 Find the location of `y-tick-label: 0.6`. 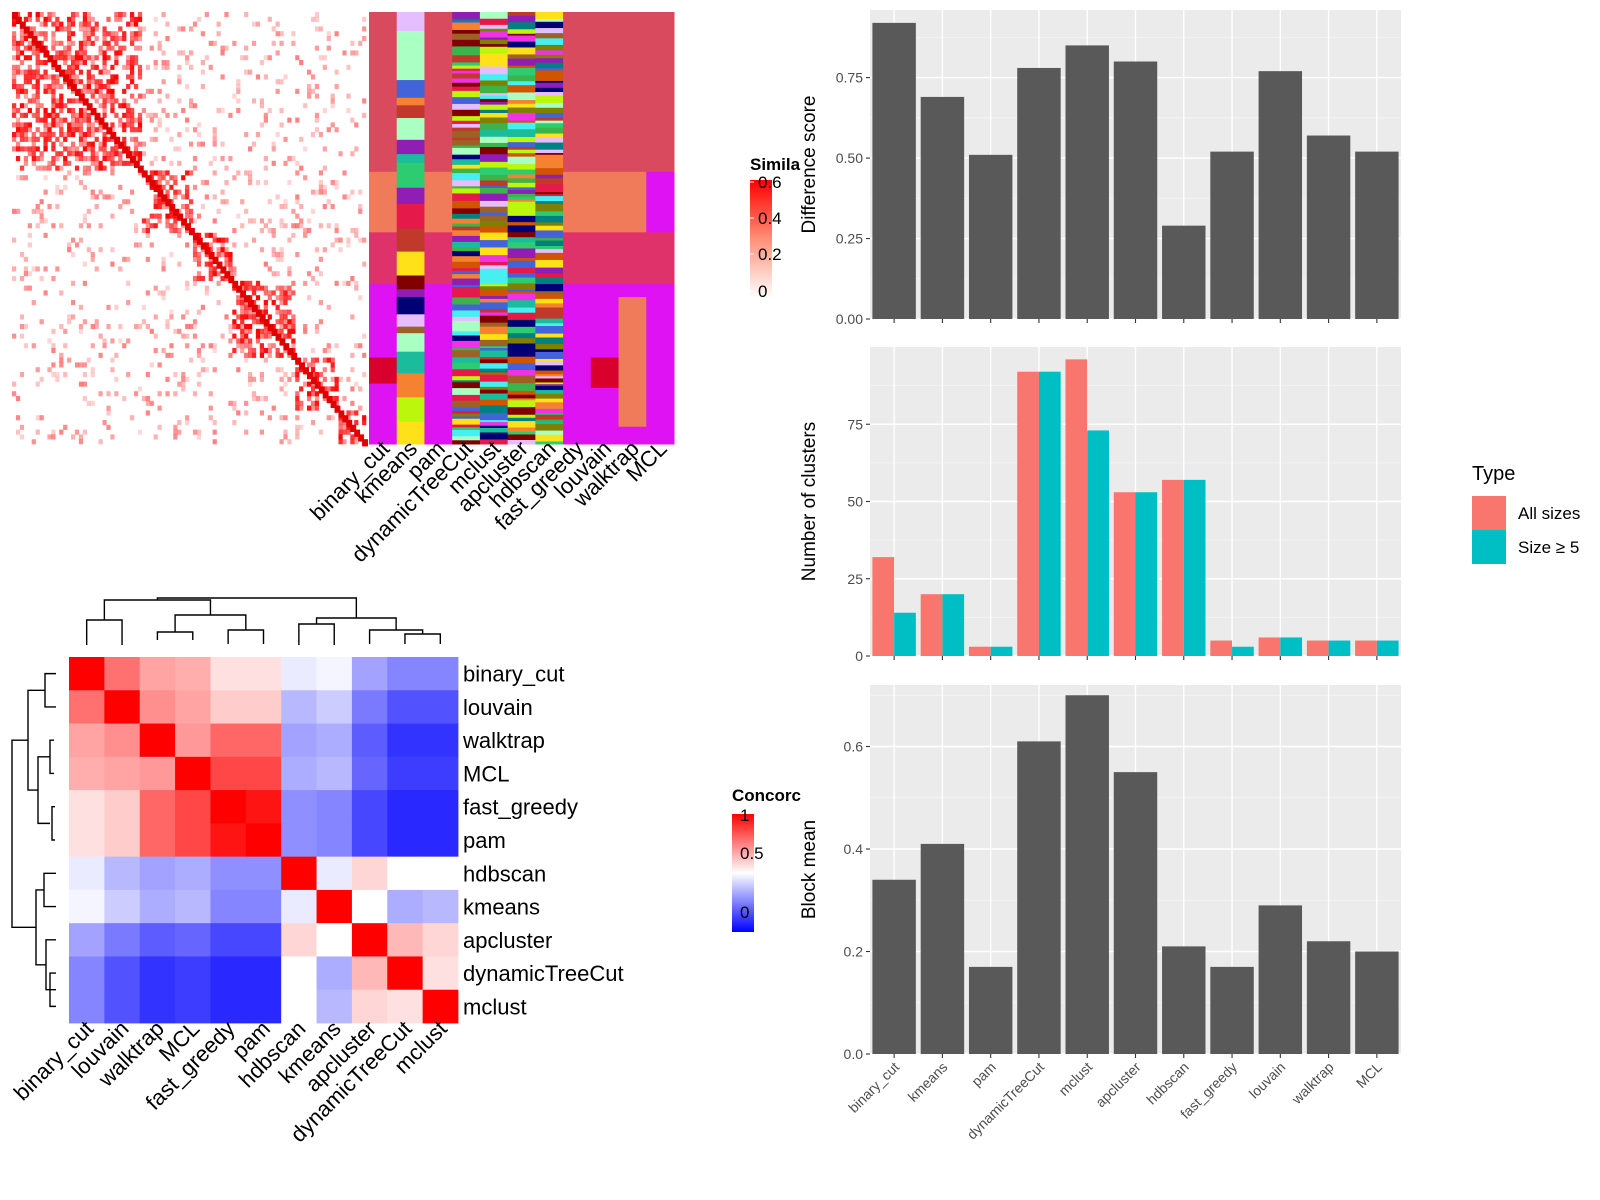

y-tick-label: 0.6 is located at coordinates (854, 747).